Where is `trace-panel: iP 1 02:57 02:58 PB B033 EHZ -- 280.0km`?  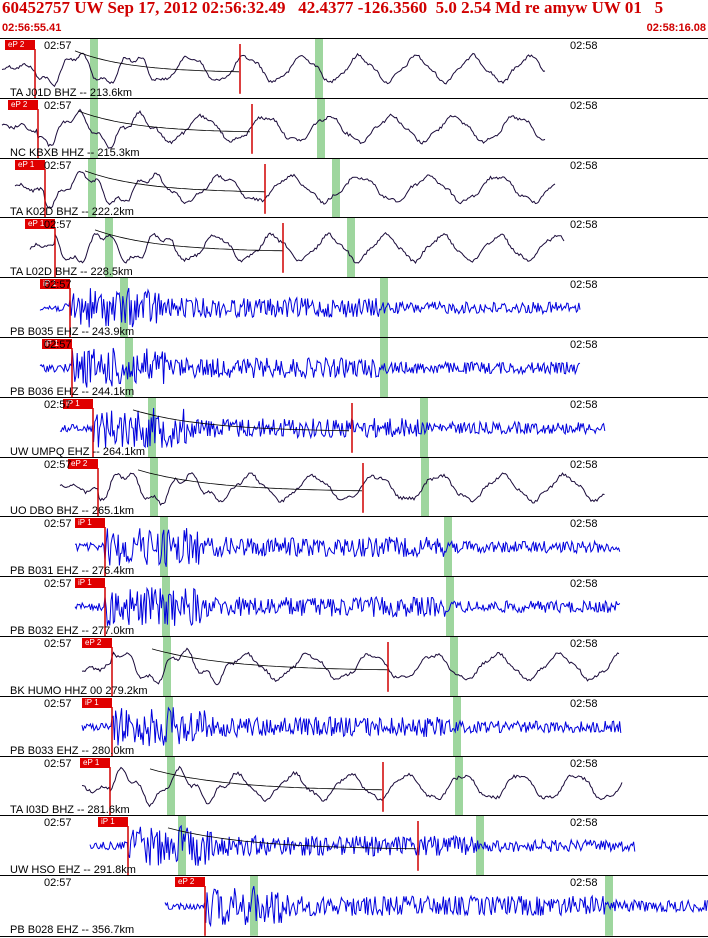 trace-panel: iP 1 02:57 02:58 PB B033 EHZ -- 280.0km is located at coordinates (354, 726).